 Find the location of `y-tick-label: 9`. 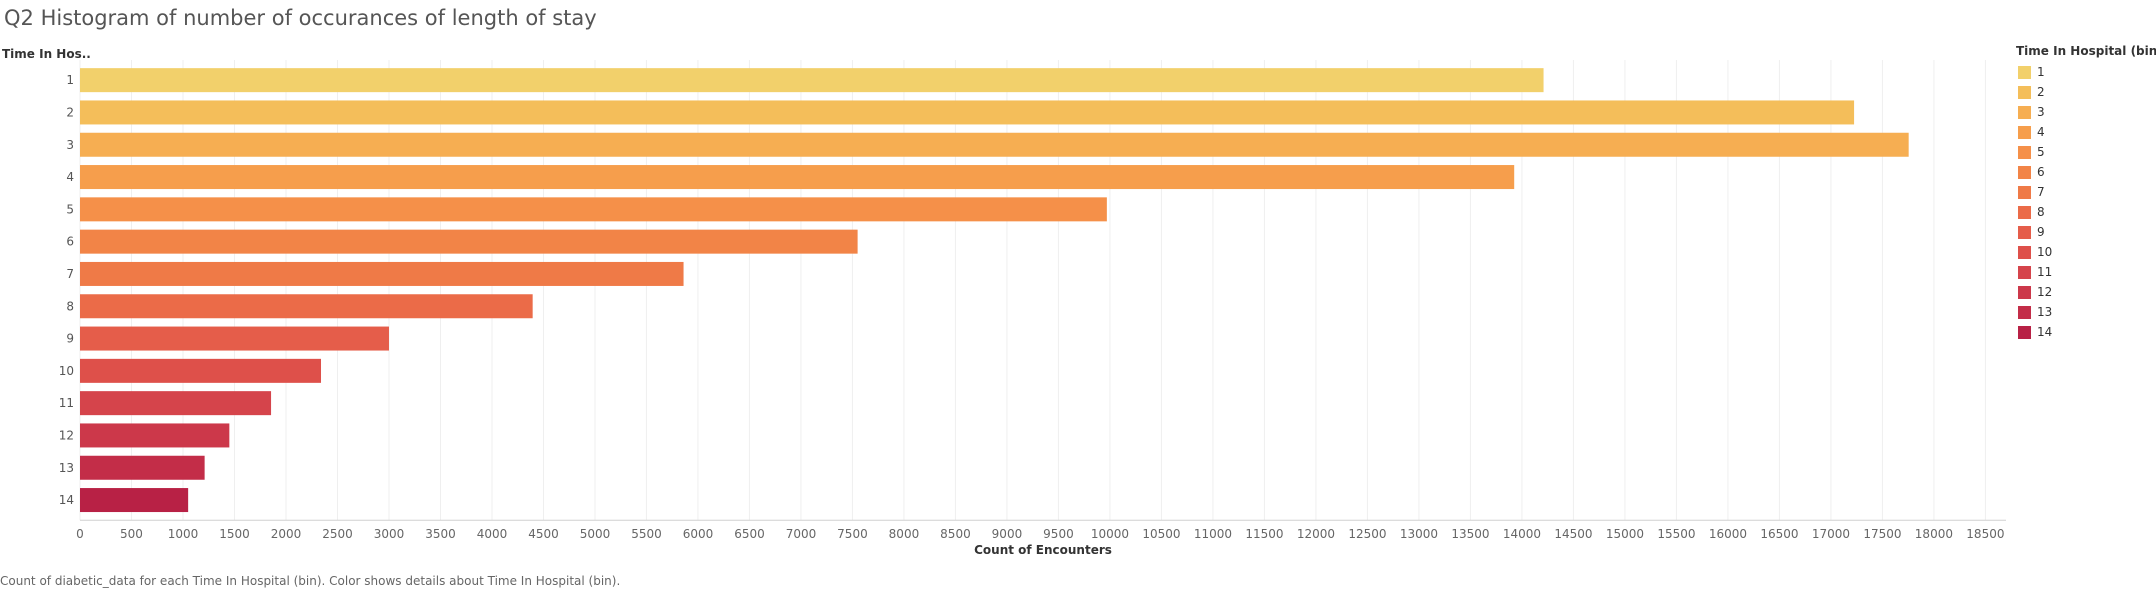

y-tick-label: 9 is located at coordinates (70, 339).